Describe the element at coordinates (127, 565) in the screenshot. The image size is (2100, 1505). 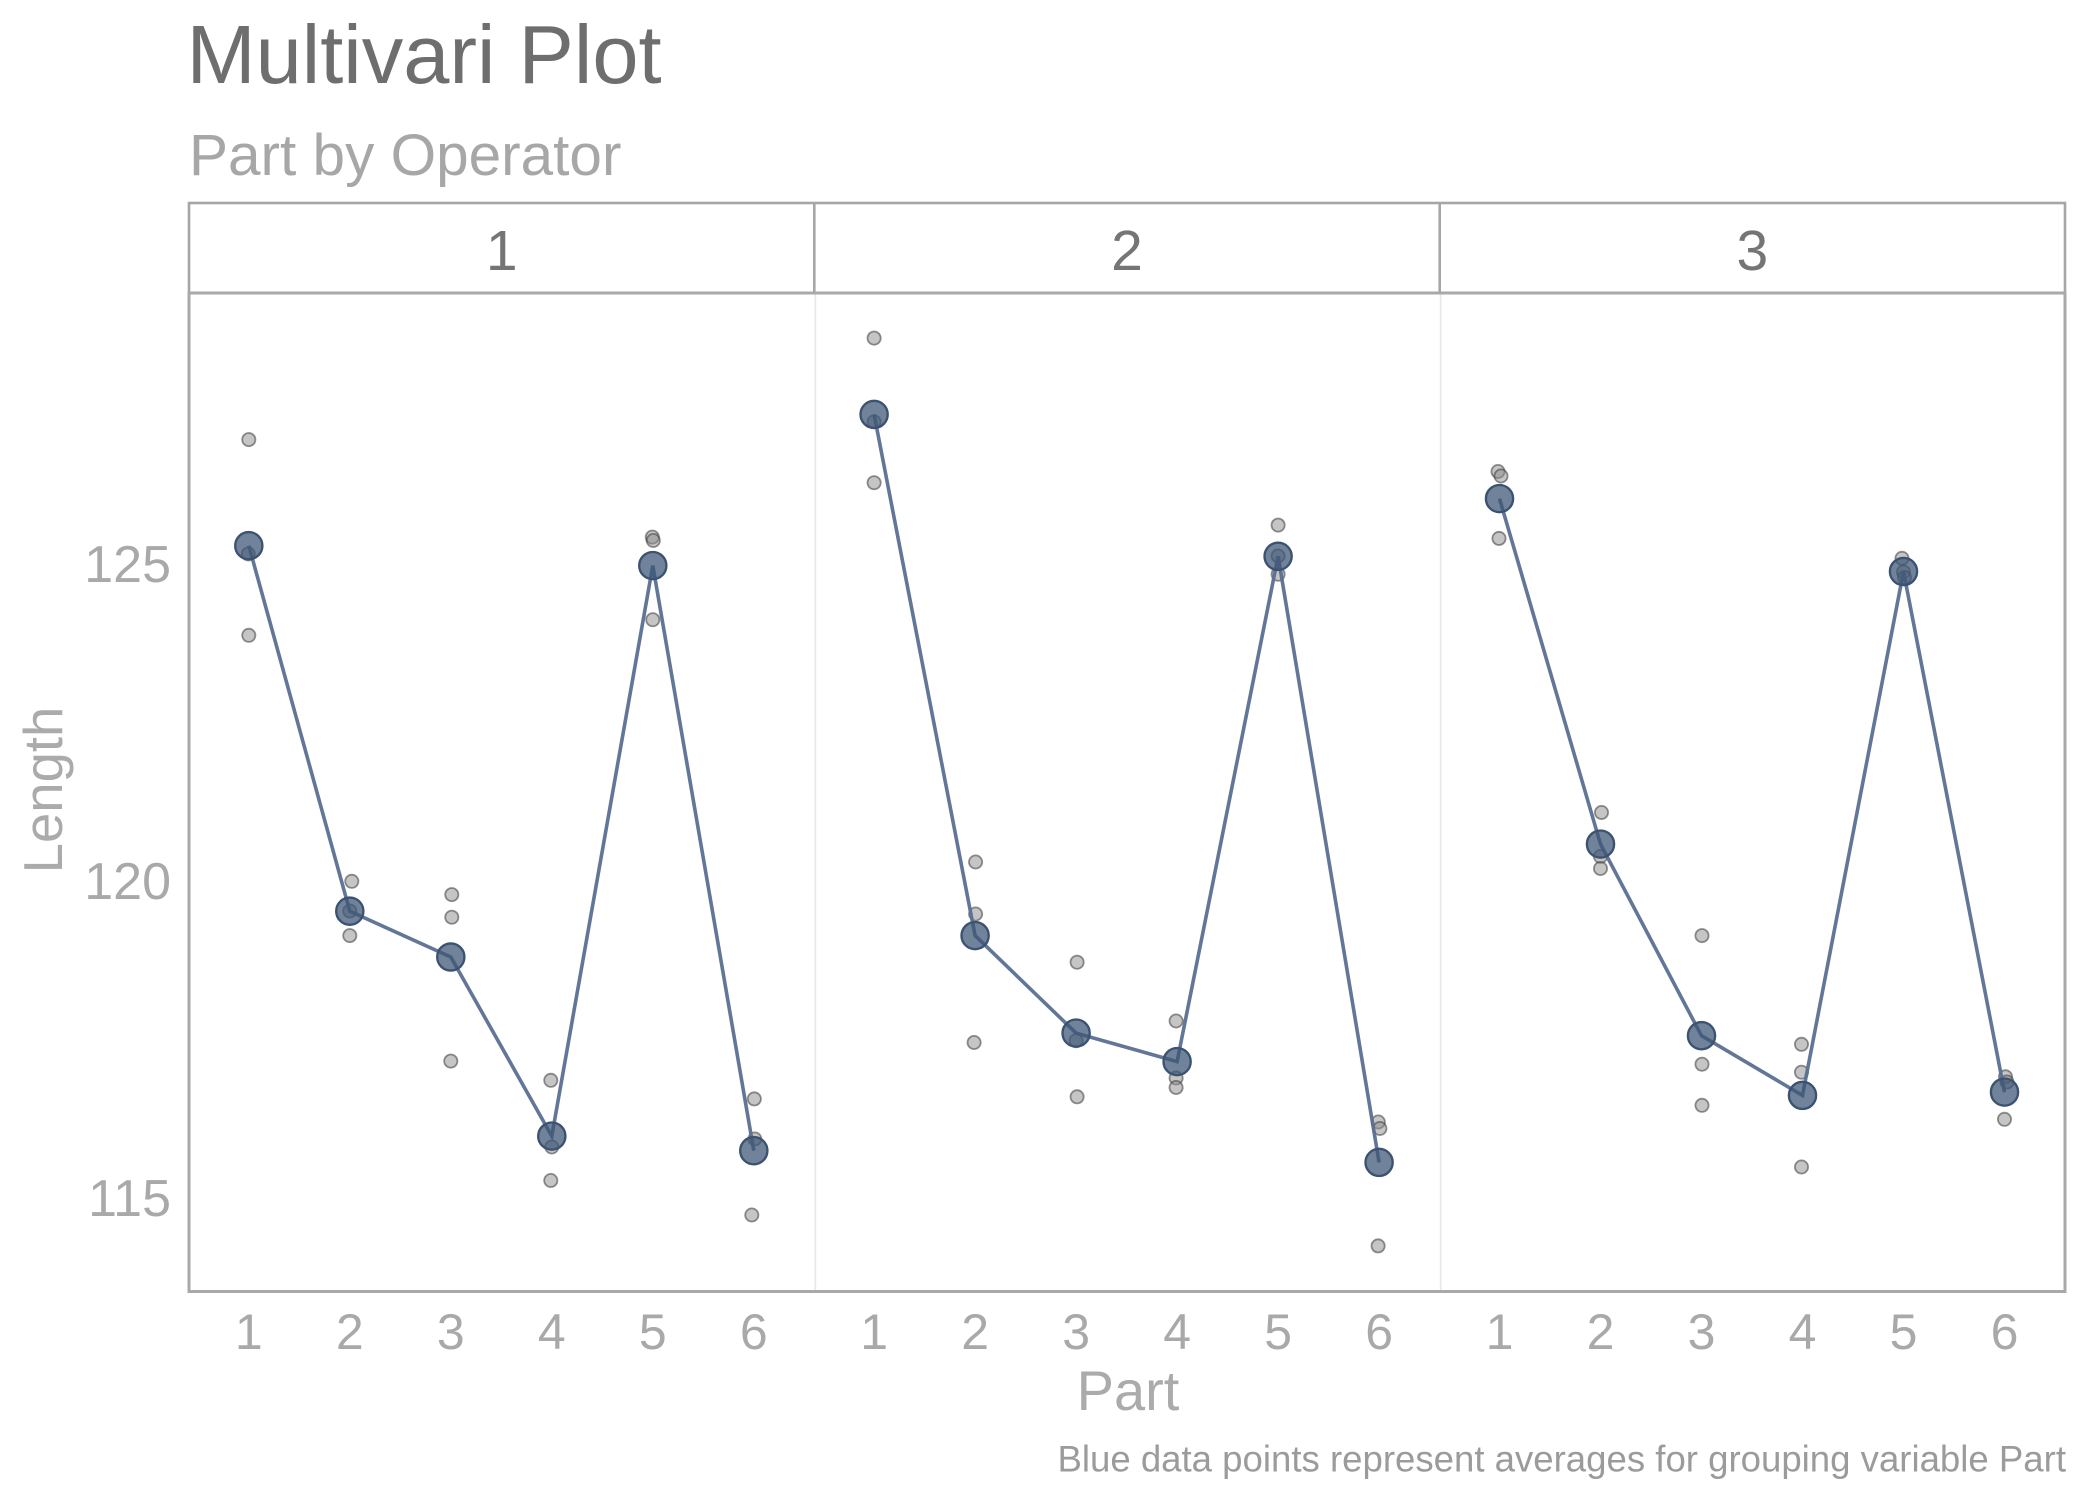
I see `svg-text: 125` at that location.